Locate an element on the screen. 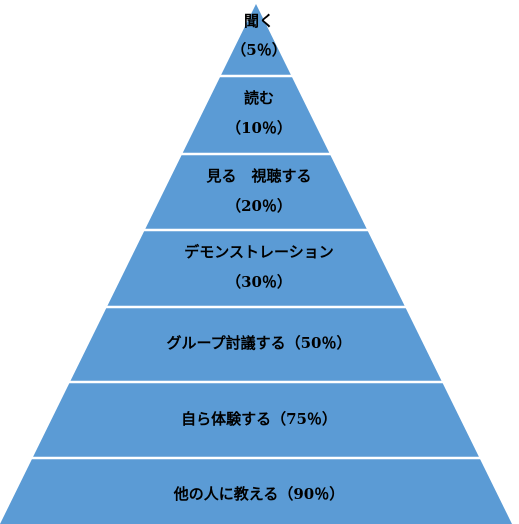 Image resolution: width=519 pixels, height=524 pixels. level-3: 見る 視聴する （20％） is located at coordinates (258, 191).